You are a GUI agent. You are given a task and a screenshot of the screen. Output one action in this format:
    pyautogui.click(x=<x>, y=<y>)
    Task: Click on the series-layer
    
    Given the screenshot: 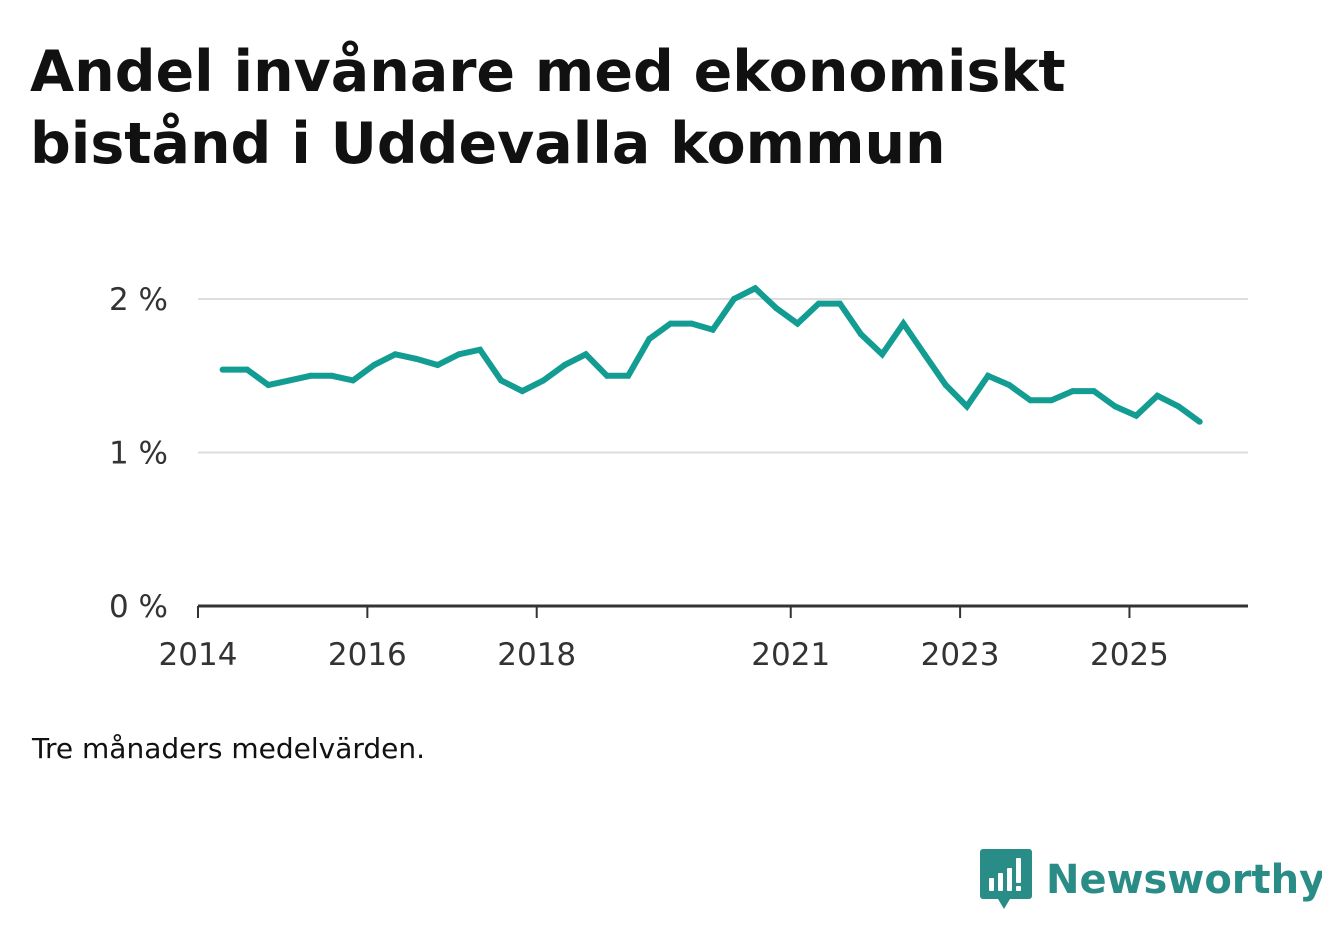 What is the action you would take?
    pyautogui.click(x=711, y=354)
    